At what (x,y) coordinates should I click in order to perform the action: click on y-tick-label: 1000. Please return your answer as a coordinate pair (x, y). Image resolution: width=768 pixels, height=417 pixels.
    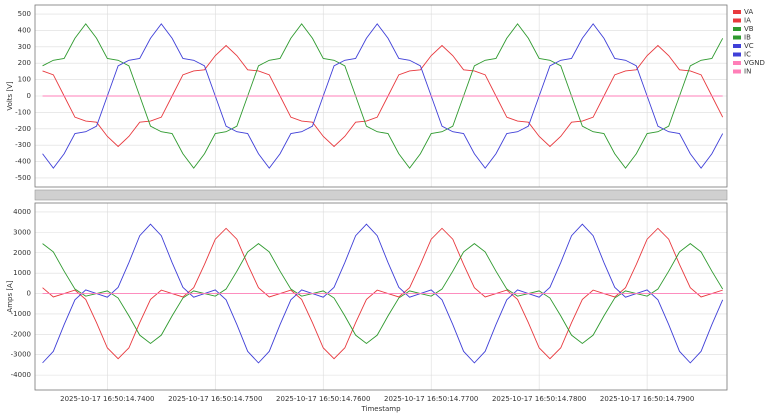
    Looking at the image, I should click on (22, 273).